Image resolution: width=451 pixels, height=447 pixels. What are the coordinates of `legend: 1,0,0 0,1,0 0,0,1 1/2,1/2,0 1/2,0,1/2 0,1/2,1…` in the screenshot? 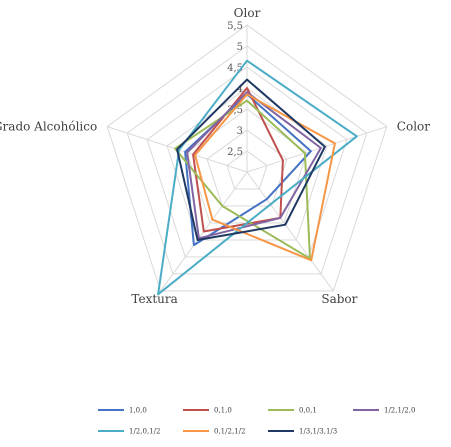 It's located at (256, 421).